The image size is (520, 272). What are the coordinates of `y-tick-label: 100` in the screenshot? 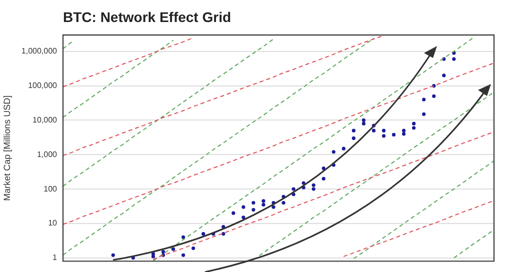 It's located at (51, 189).